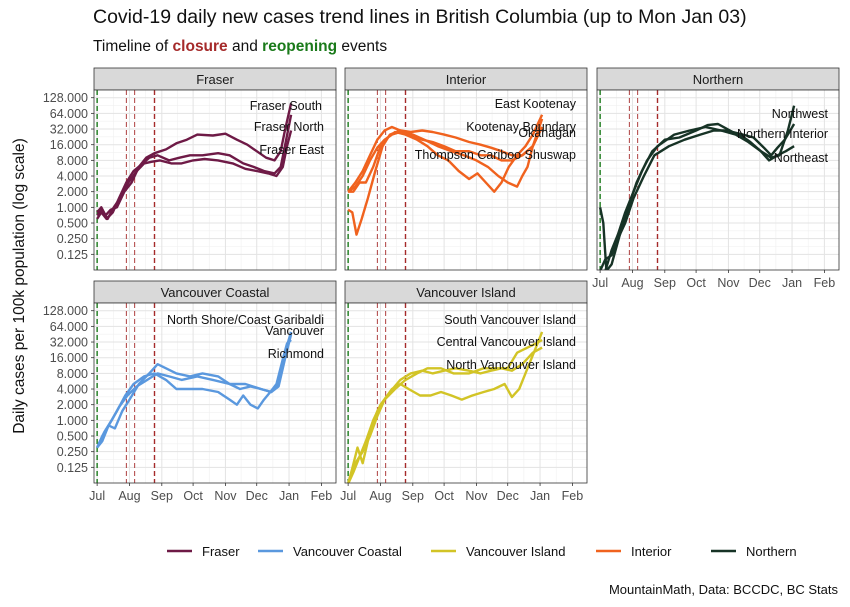 The image size is (850, 607). I want to click on series-label: Central Vancouver Island, so click(506, 342).